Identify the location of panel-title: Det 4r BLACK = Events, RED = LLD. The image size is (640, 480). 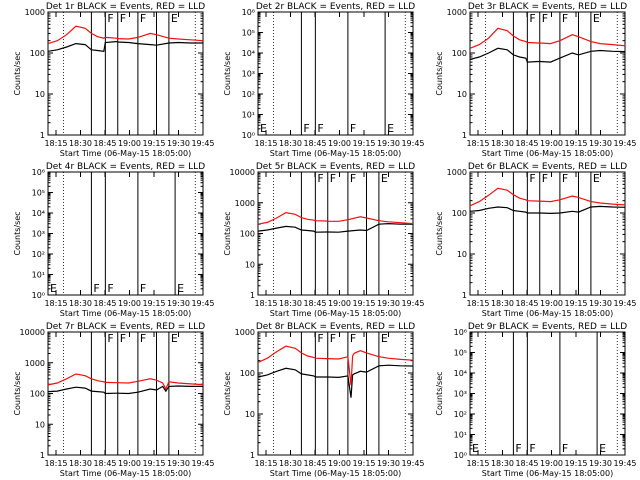
(125, 167).